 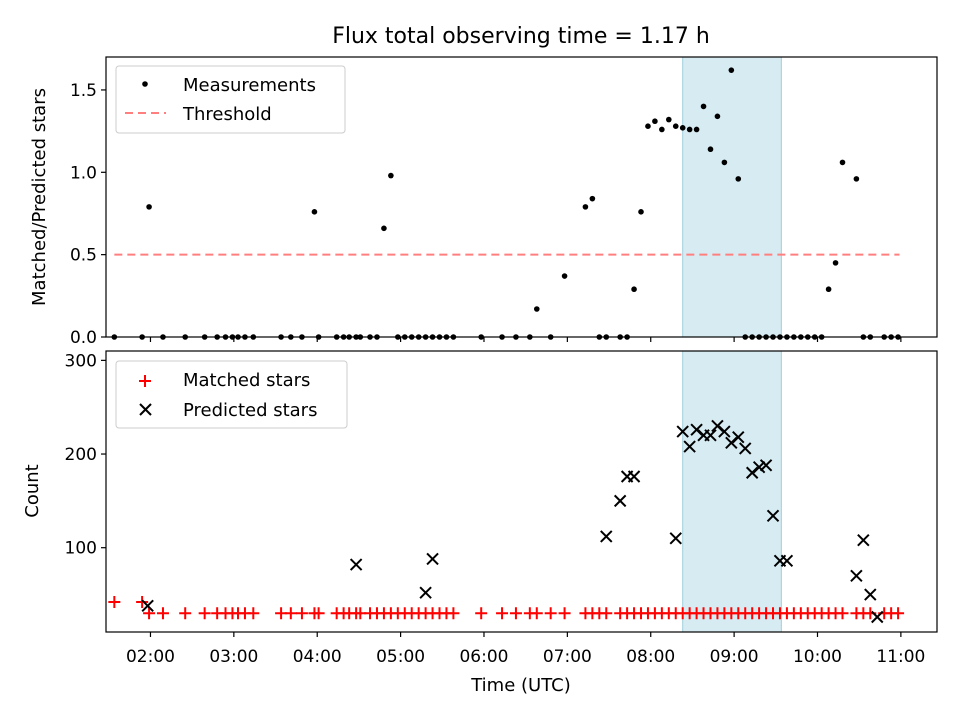 I want to click on bottom-x-tick-label: 07:00, so click(x=567, y=657).